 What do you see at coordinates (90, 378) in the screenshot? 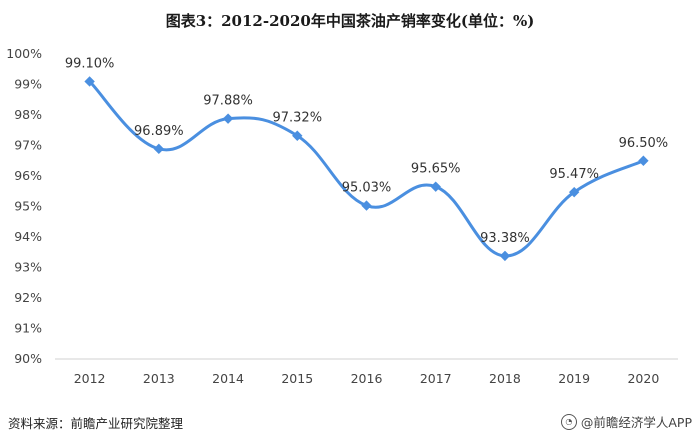
I see `x-tick-label: 2012` at bounding box center [90, 378].